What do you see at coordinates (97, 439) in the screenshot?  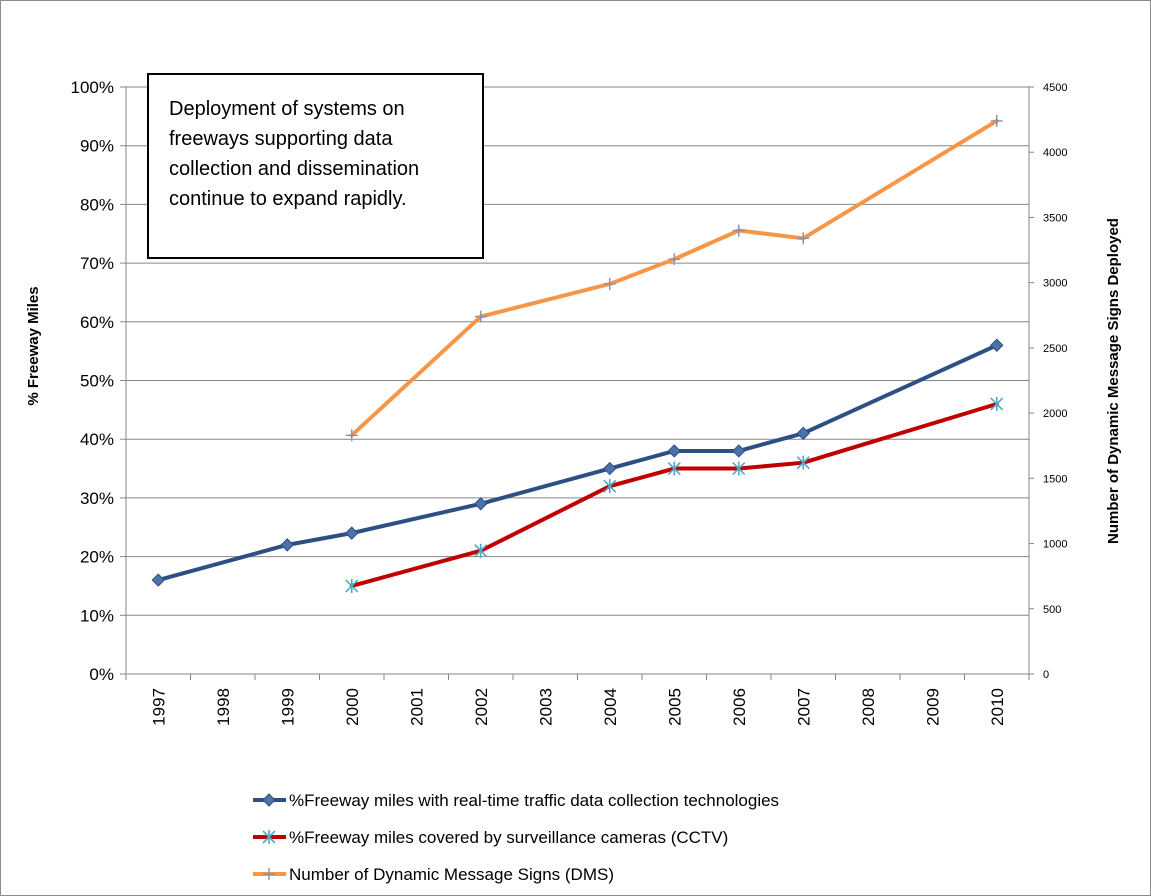 I see `y-left-tick-label: 40%` at bounding box center [97, 439].